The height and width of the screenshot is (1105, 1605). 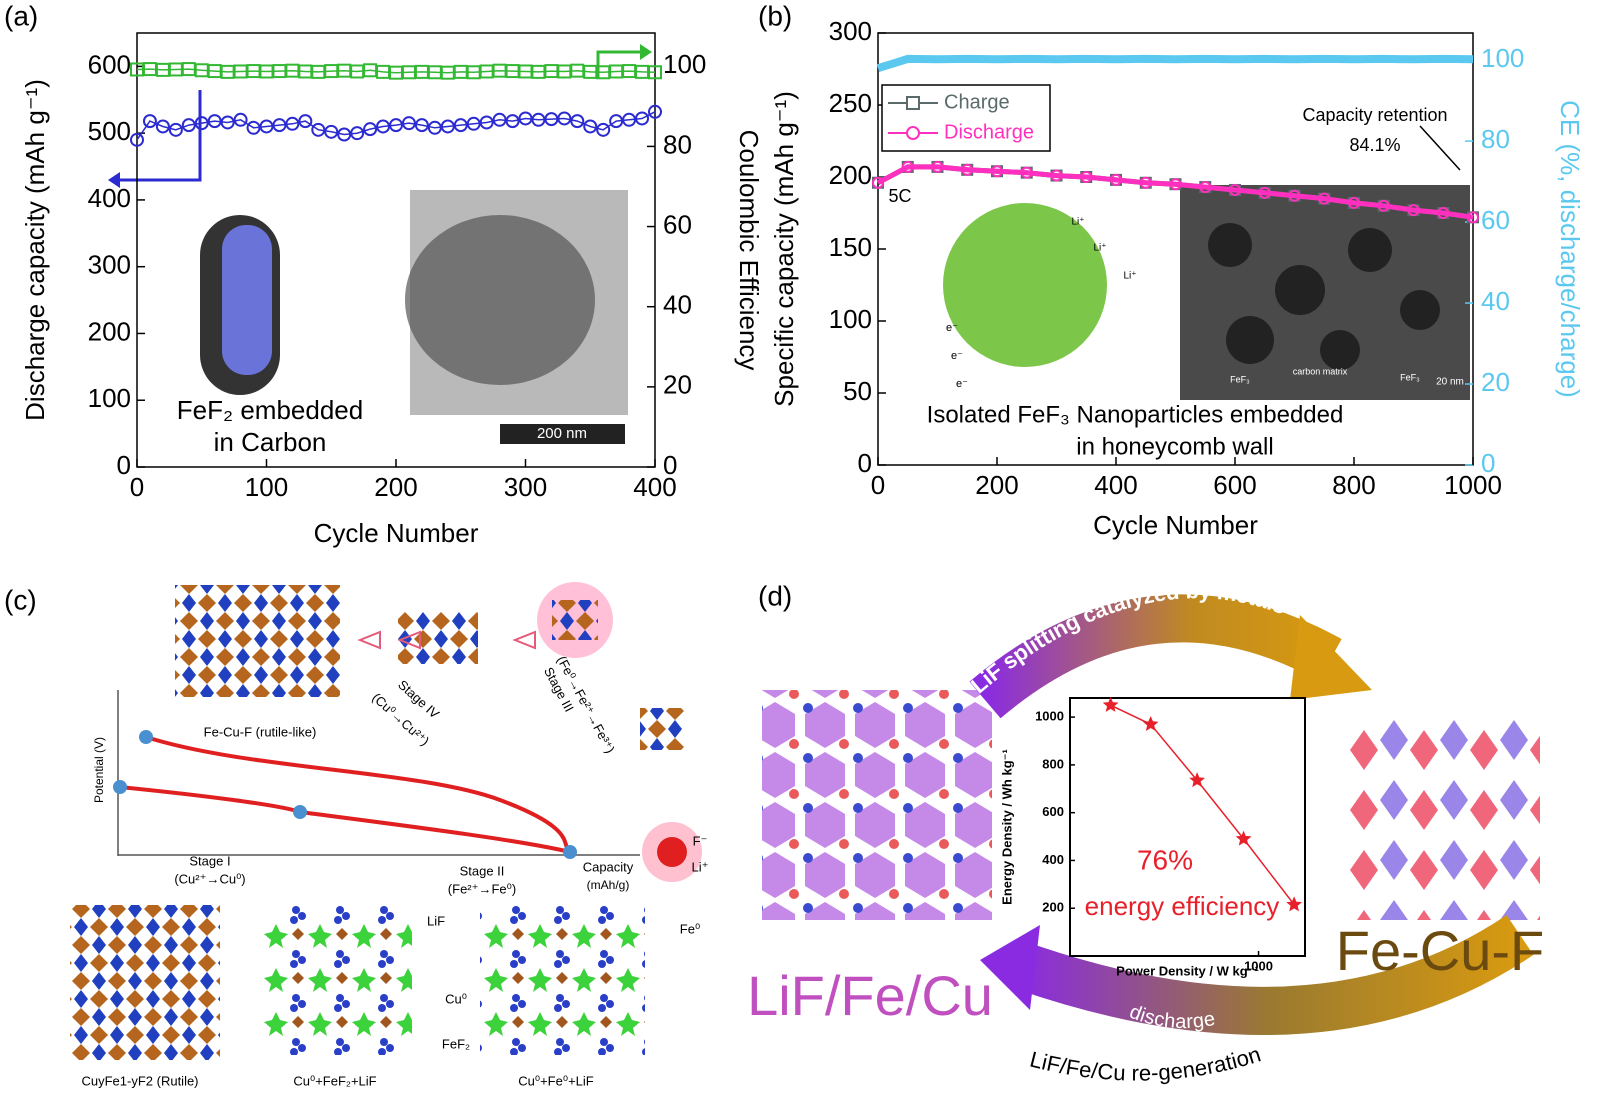 I want to click on x-tick-label: 1000, so click(x=1473, y=485).